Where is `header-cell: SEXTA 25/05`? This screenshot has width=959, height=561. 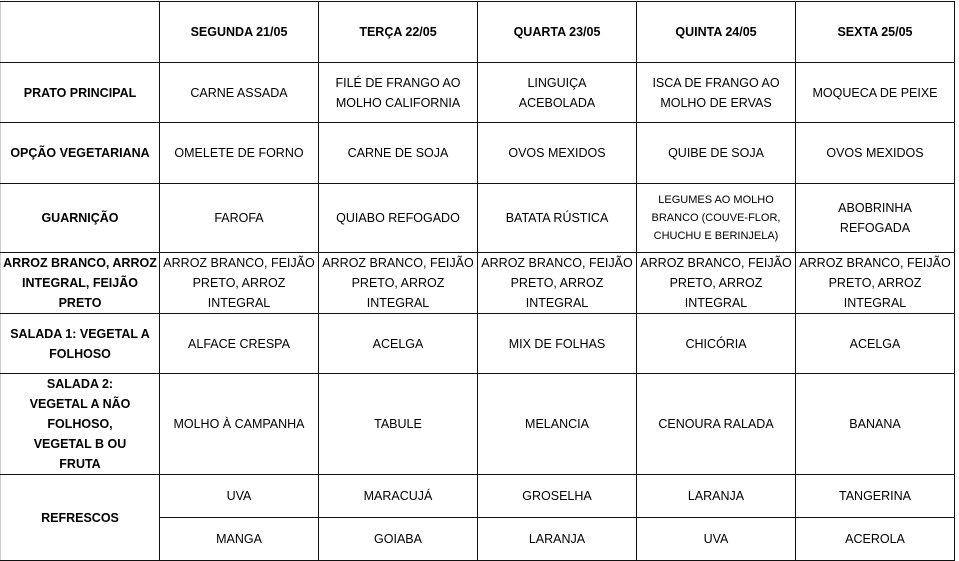 header-cell: SEXTA 25/05 is located at coordinates (875, 32).